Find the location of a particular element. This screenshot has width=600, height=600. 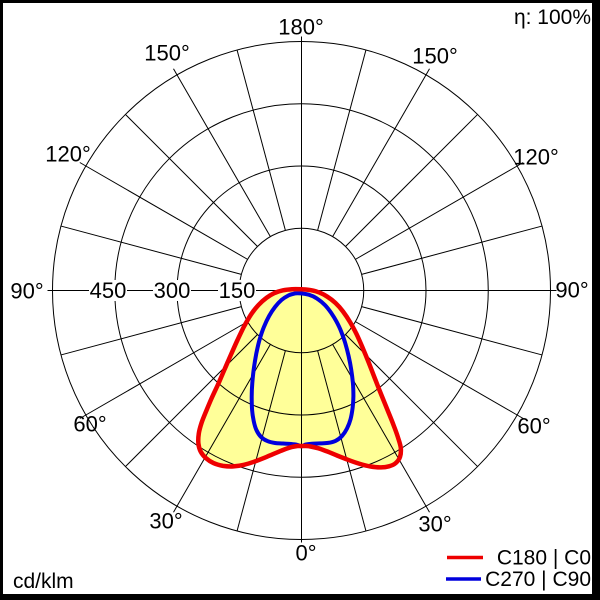

radial-tick-labels: 450 300 150 is located at coordinates (172, 290).